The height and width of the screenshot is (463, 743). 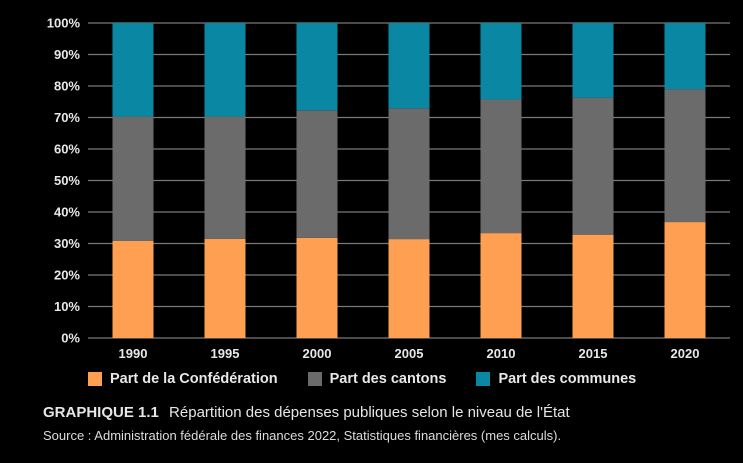 What do you see at coordinates (685, 156) in the screenshot?
I see `bar-segment-cantons-2020` at bounding box center [685, 156].